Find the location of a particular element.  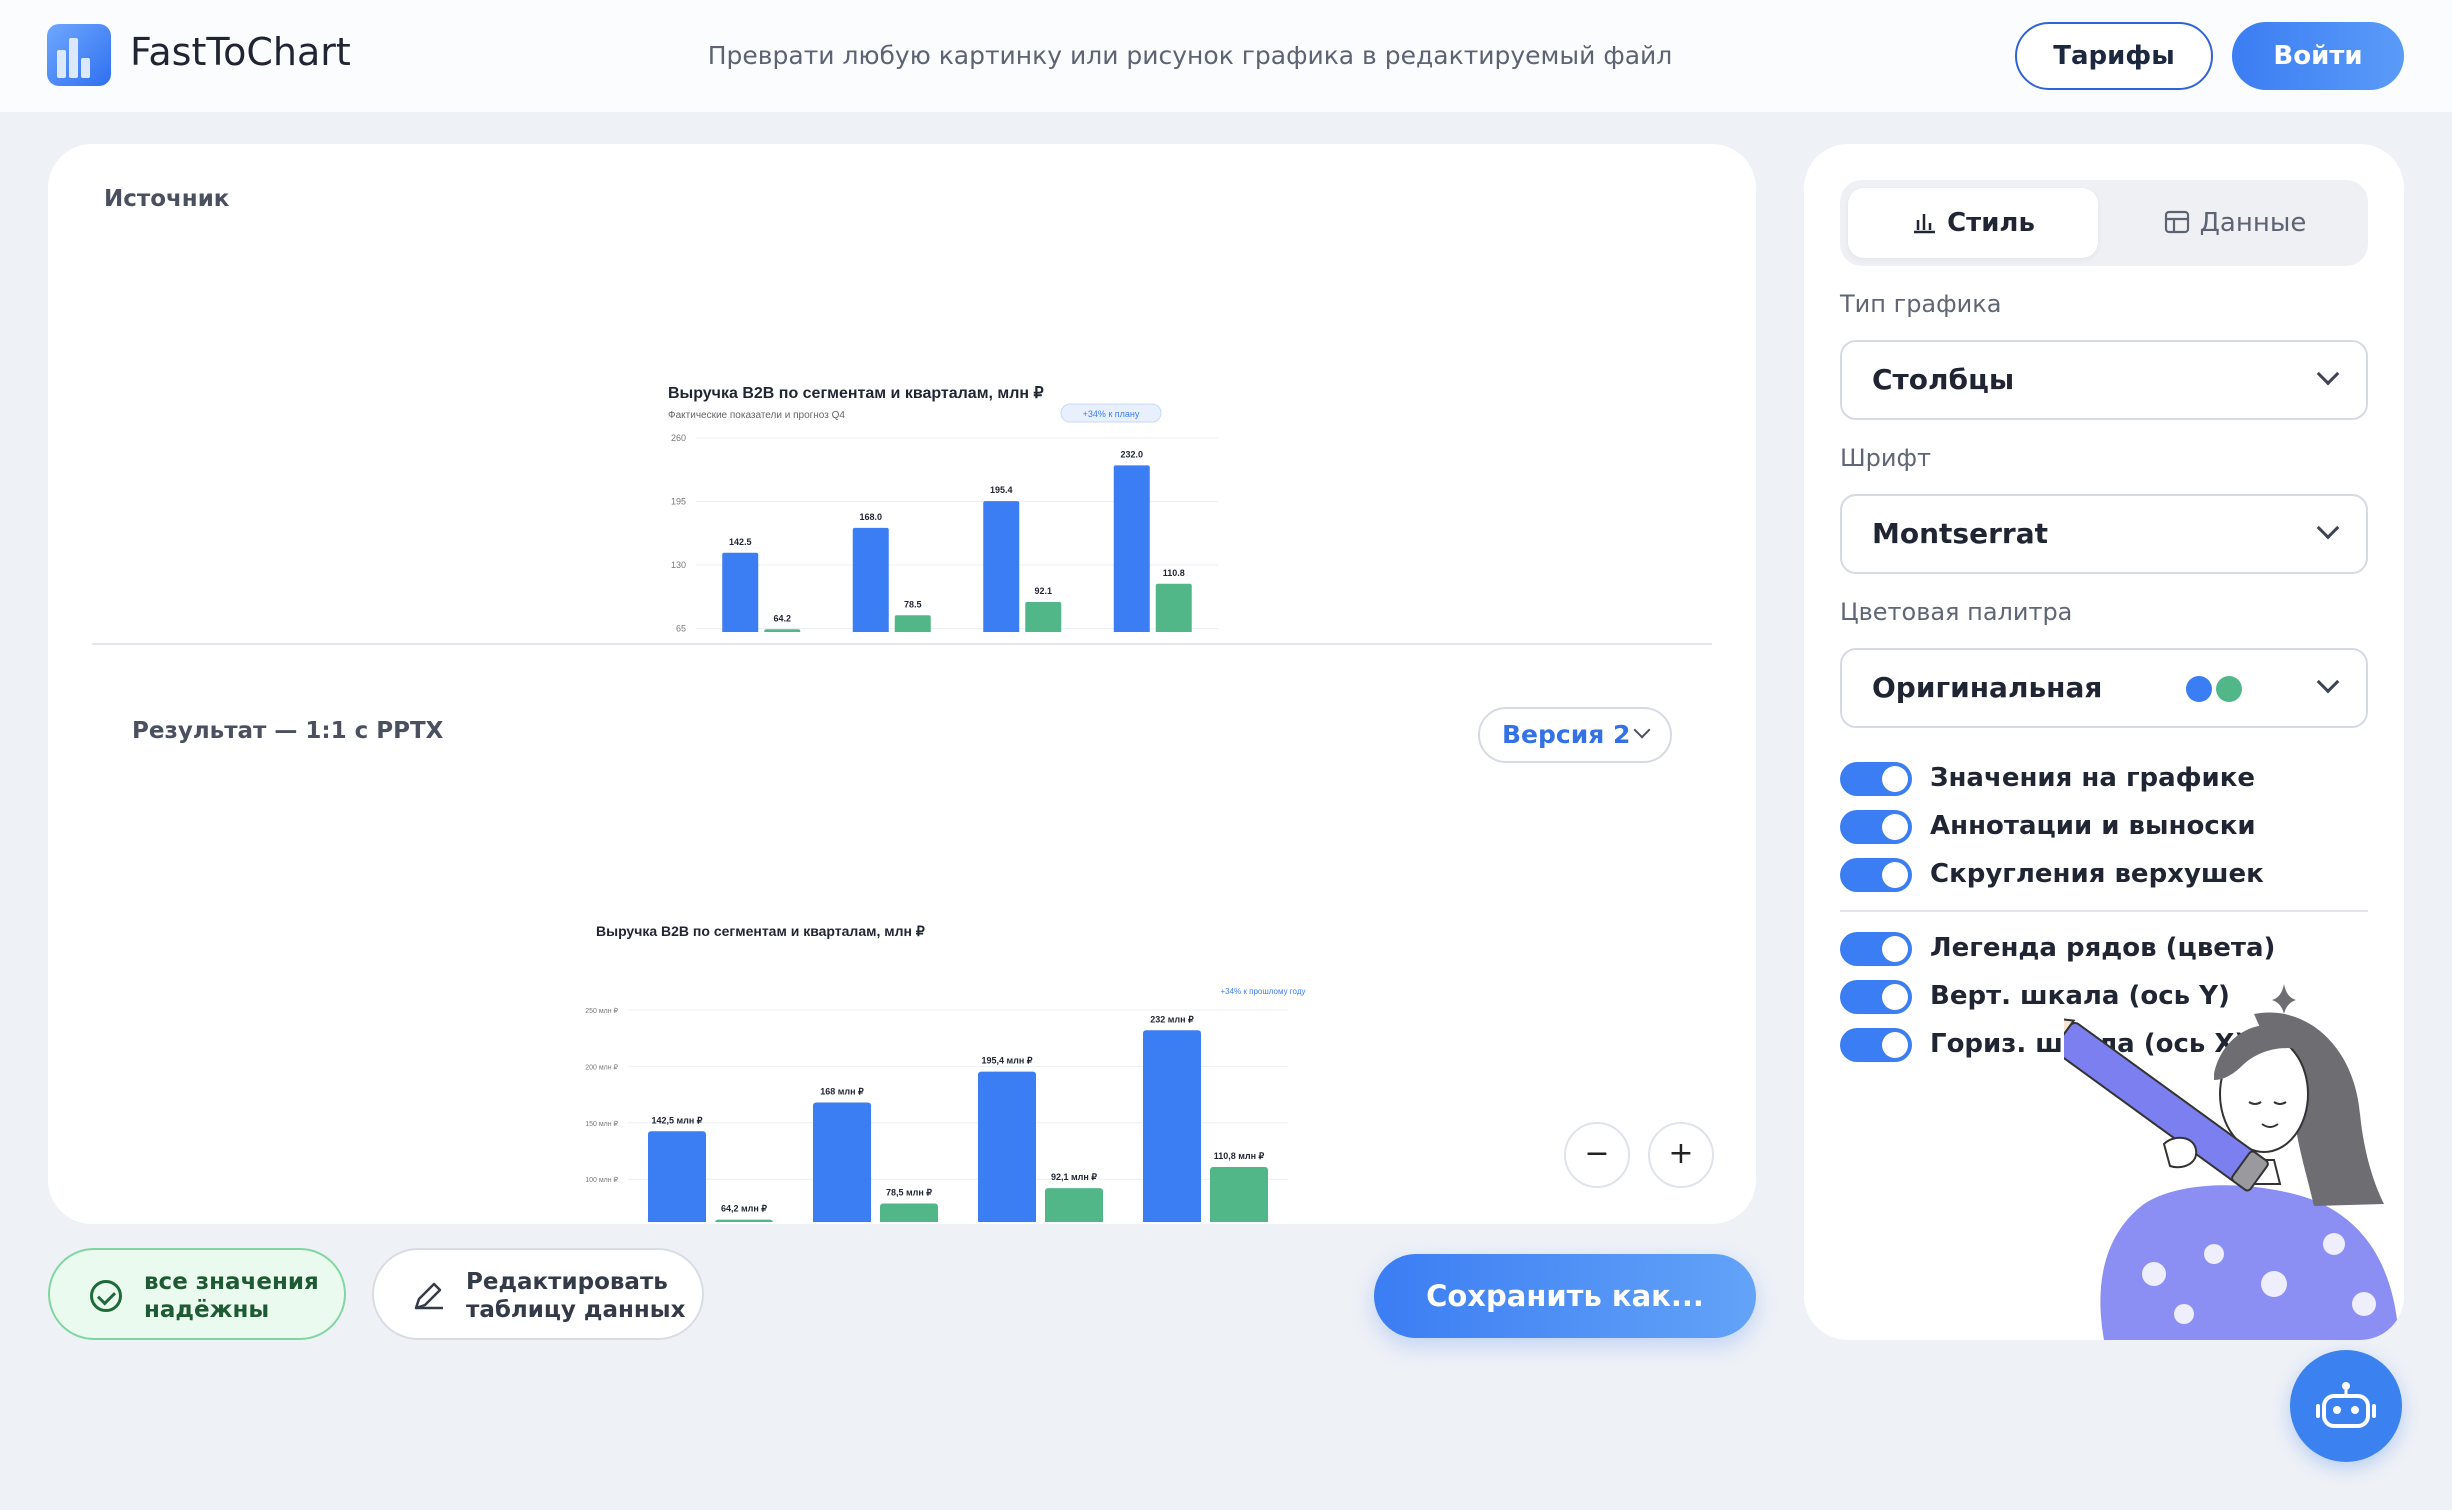

check-circle-icon is located at coordinates (106, 1296).